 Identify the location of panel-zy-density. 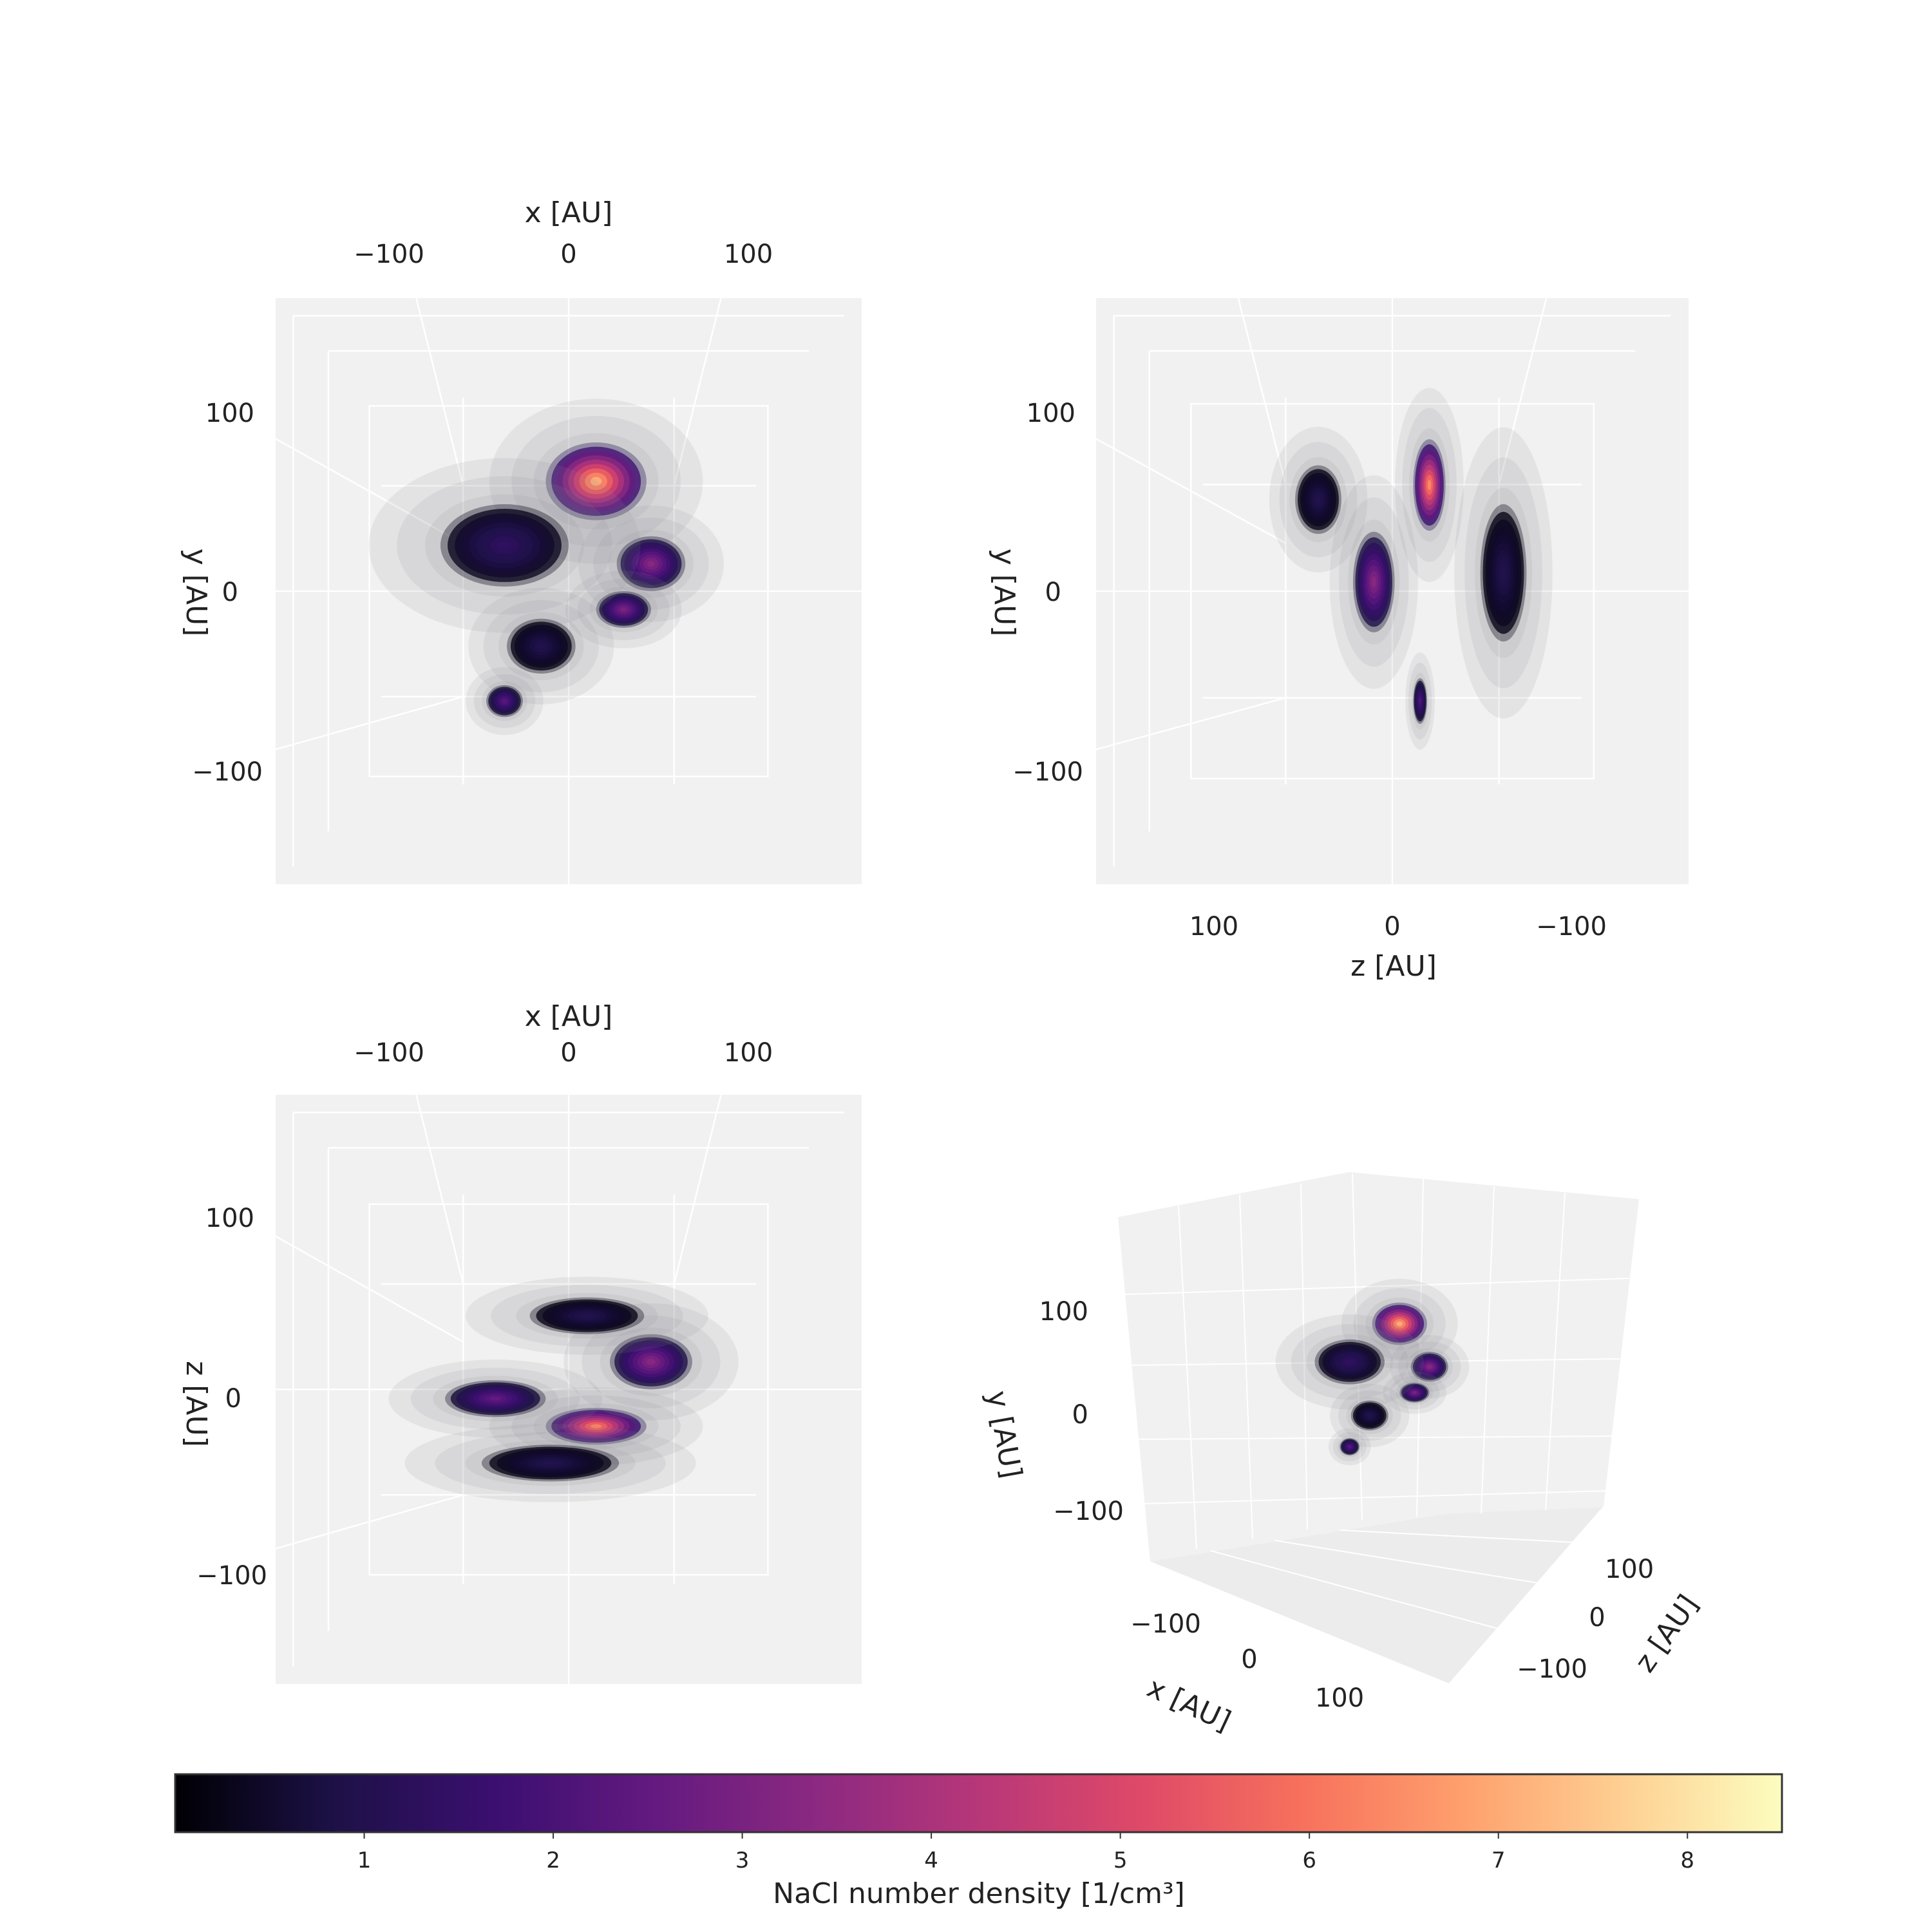
(1411, 569).